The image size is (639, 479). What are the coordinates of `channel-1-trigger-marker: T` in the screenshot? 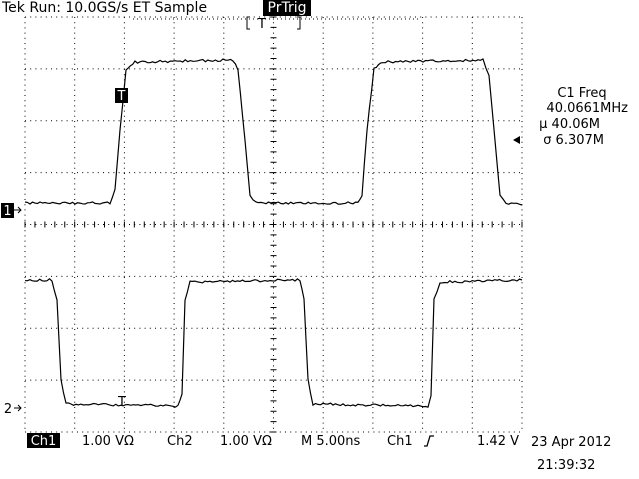 It's located at (121, 96).